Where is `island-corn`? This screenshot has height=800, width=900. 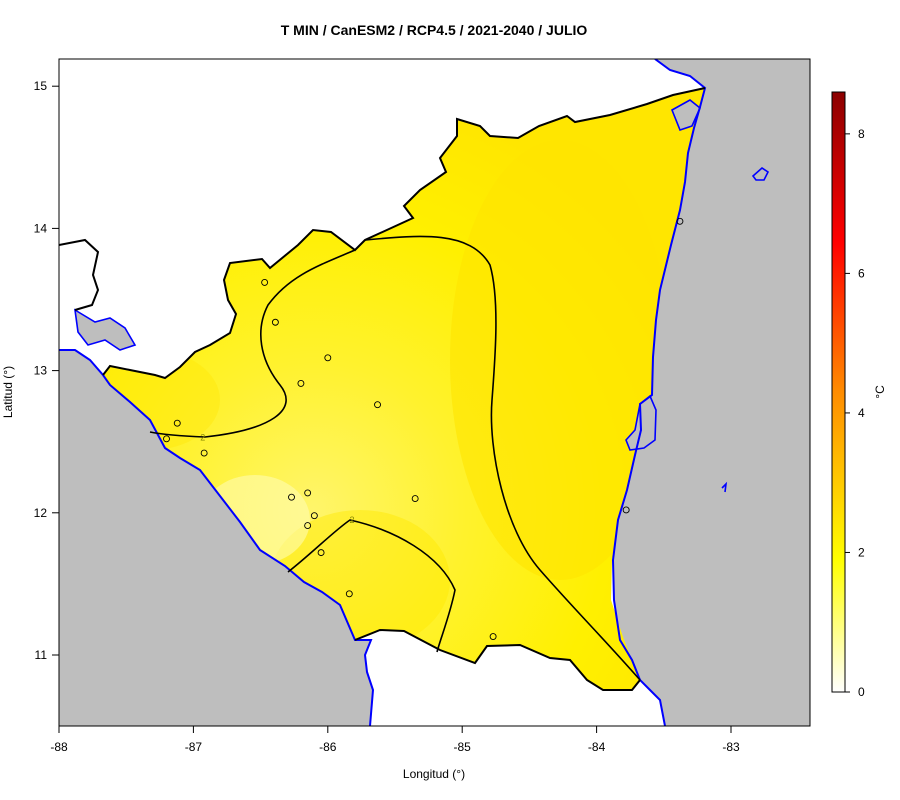 island-corn is located at coordinates (760, 173).